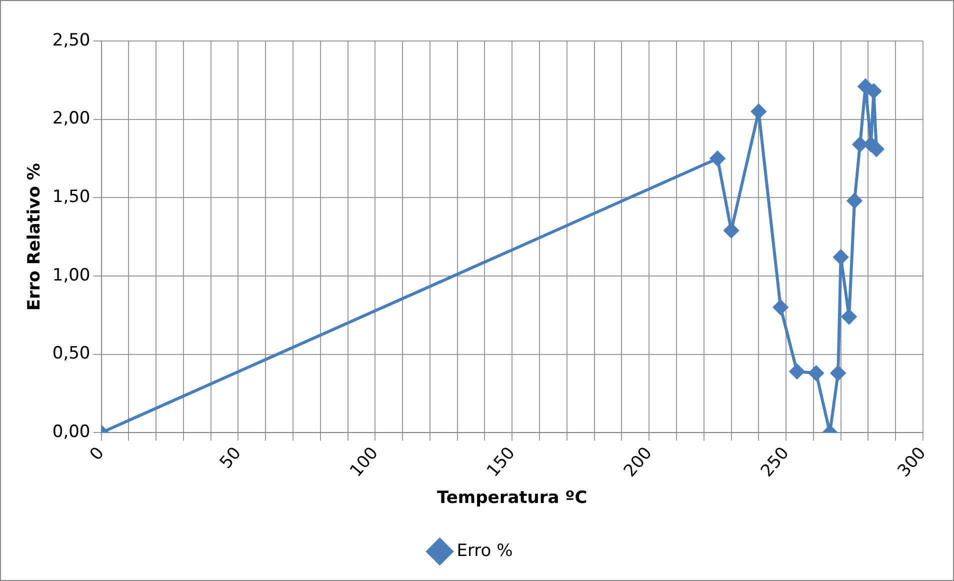  What do you see at coordinates (71, 354) in the screenshot?
I see `y-tick-label: 0,50` at bounding box center [71, 354].